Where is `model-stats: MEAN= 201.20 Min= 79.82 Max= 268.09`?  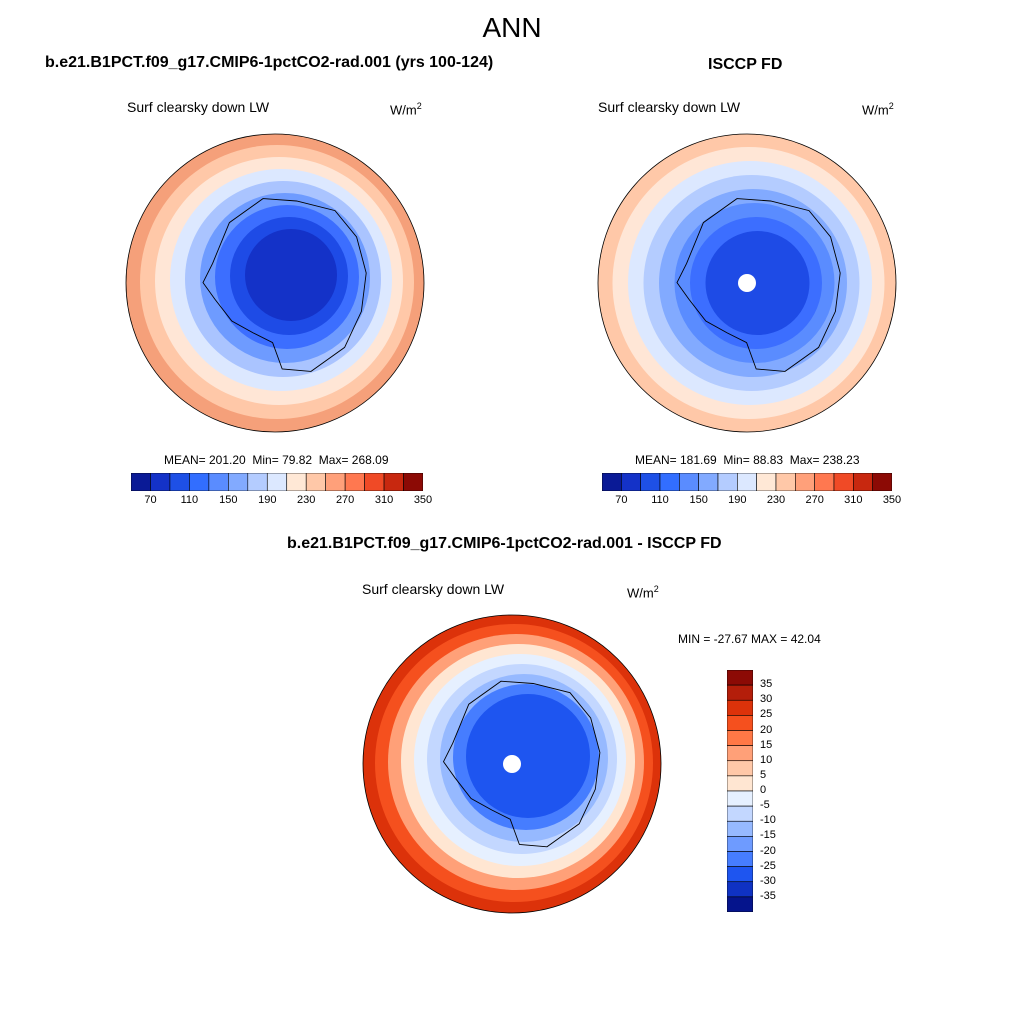 model-stats: MEAN= 201.20 Min= 79.82 Max= 268.09 is located at coordinates (276, 460).